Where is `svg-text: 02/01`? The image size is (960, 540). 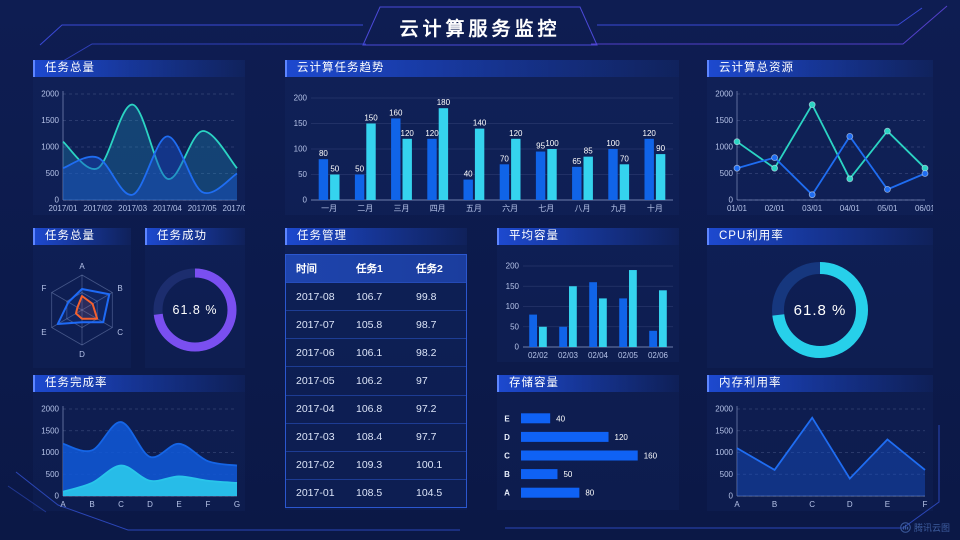
svg-text: 02/01 is located at coordinates (775, 208).